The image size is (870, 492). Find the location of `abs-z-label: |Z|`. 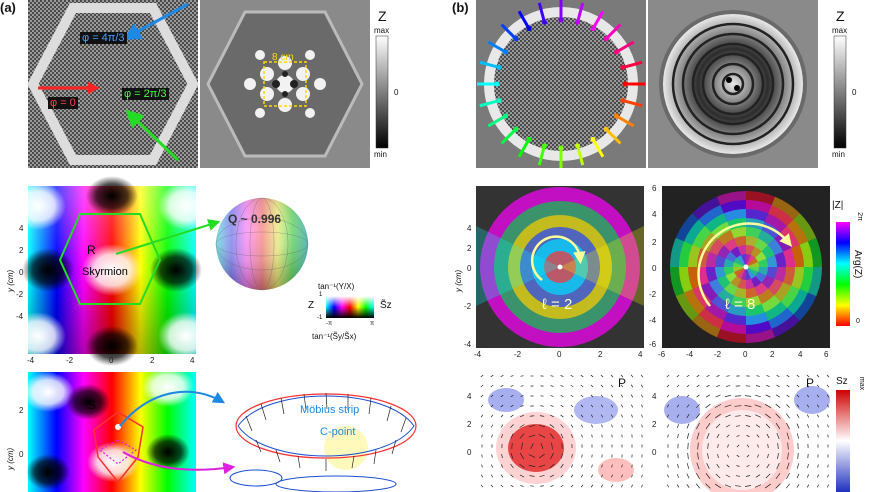

abs-z-label: |Z| is located at coordinates (838, 205).